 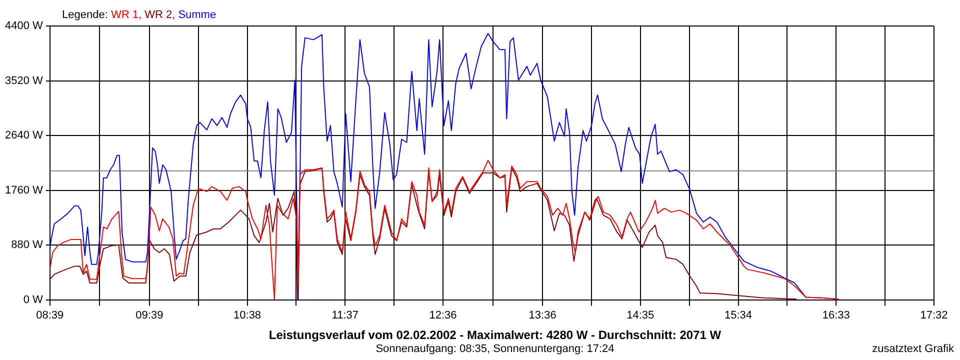 What do you see at coordinates (24, 80) in the screenshot?
I see `y-tick-label: 3520 W` at bounding box center [24, 80].